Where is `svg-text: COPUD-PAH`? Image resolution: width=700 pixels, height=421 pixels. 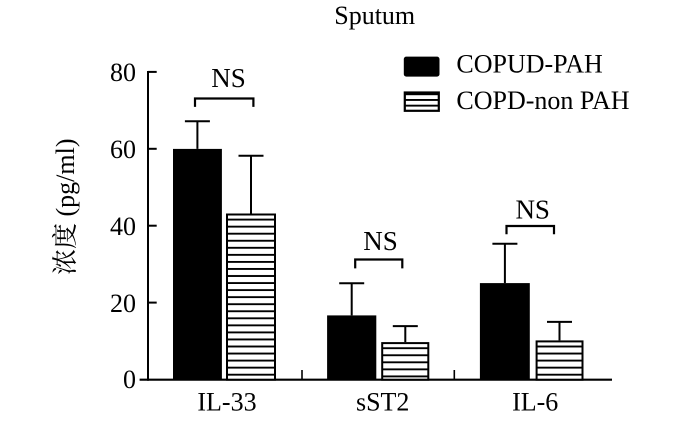 svg-text: COPUD-PAH is located at coordinates (529, 64).